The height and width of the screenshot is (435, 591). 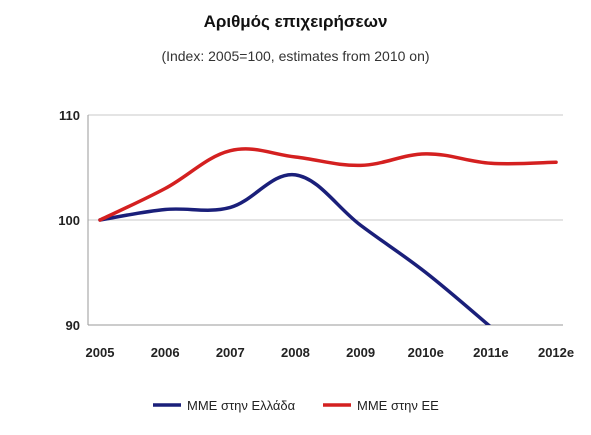 I want to click on x-tick-label: 2007, so click(x=230, y=352).